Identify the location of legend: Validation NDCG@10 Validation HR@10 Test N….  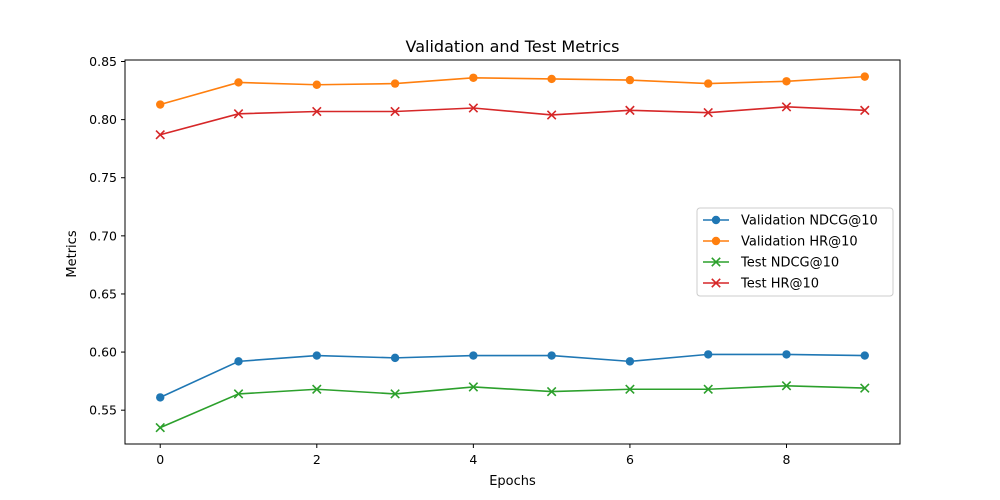
(795, 252).